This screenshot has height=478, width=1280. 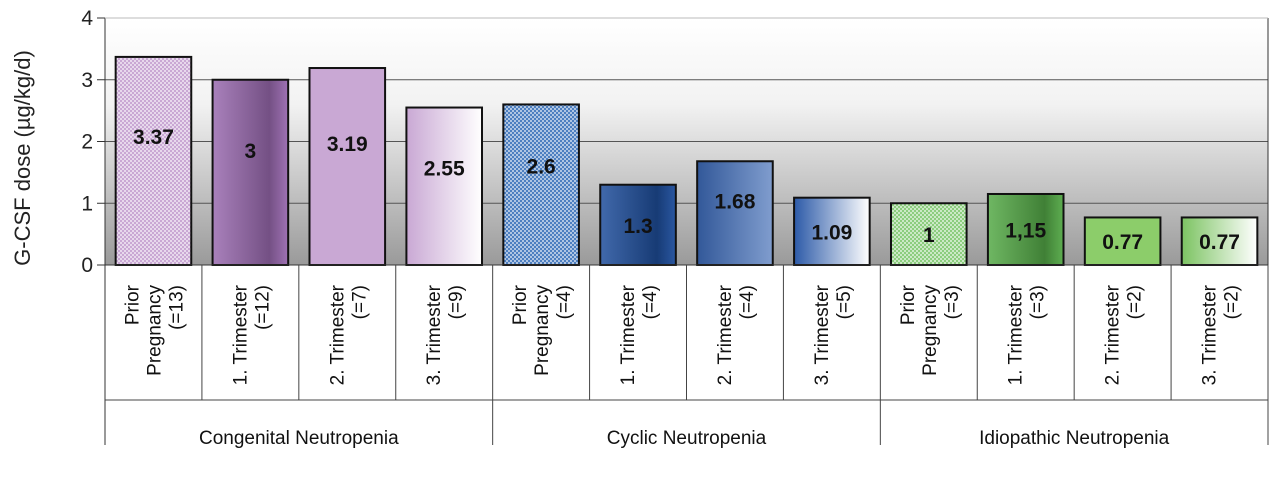 What do you see at coordinates (735, 202) in the screenshot?
I see `bar-value-label: 1.68` at bounding box center [735, 202].